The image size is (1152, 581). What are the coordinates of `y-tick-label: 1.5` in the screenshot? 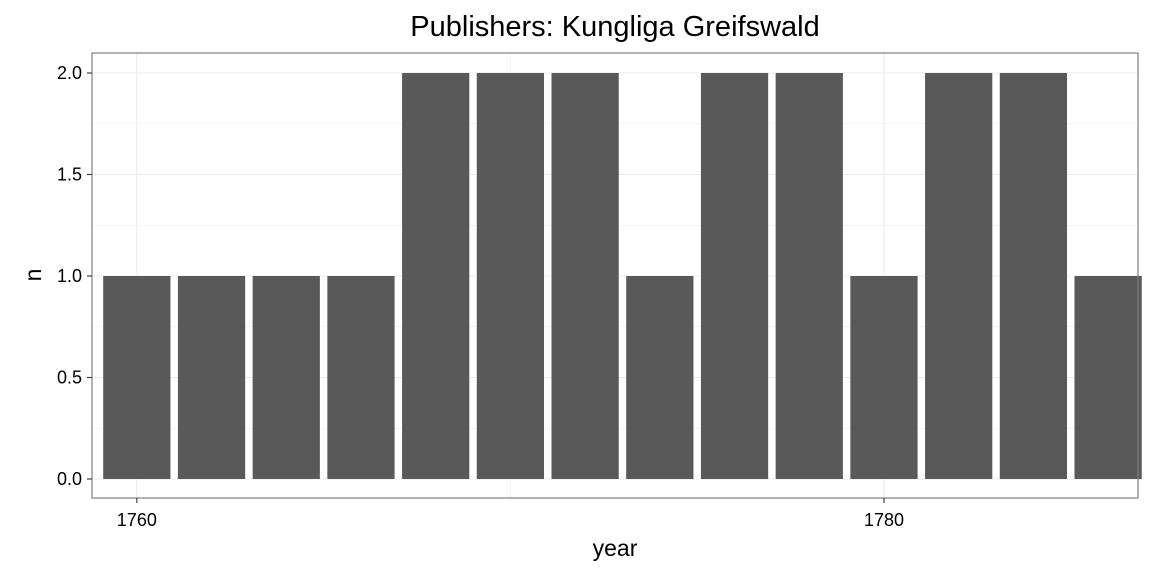 It's located at (69, 175).